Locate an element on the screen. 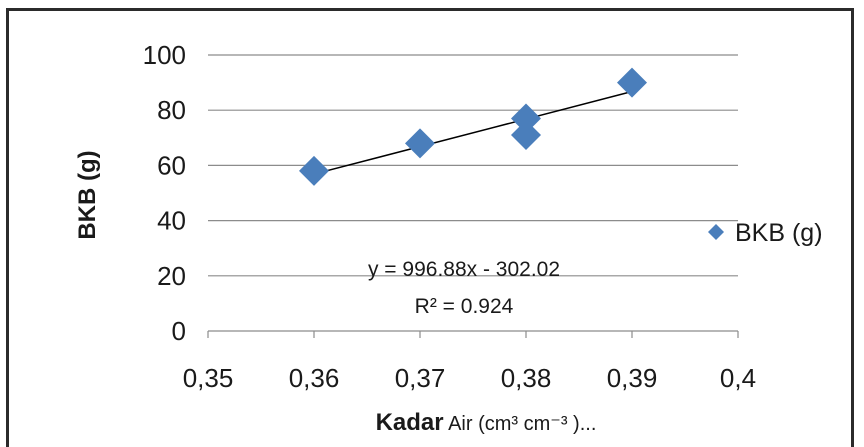 Image resolution: width=864 pixels, height=447 pixels. x-axis-label-bold: Kadar is located at coordinates (410, 422).